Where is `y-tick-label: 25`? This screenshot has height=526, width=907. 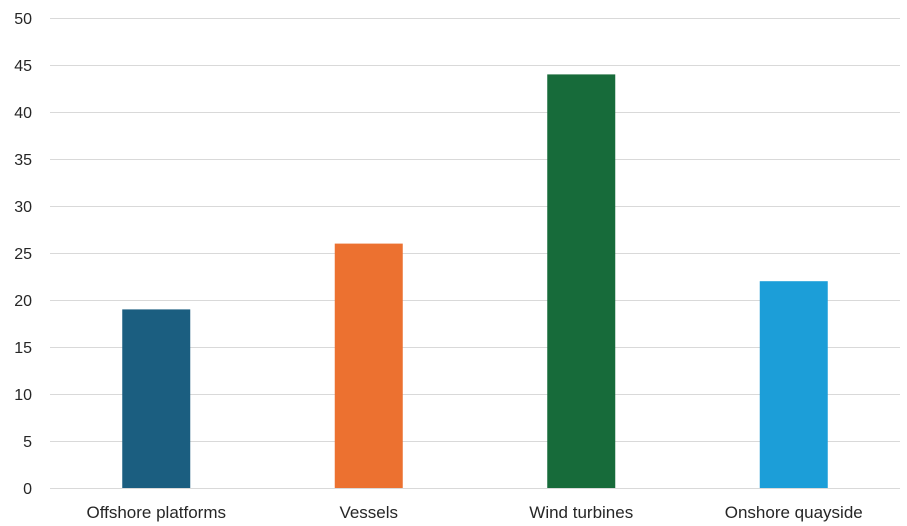 y-tick-label: 25 is located at coordinates (23, 254).